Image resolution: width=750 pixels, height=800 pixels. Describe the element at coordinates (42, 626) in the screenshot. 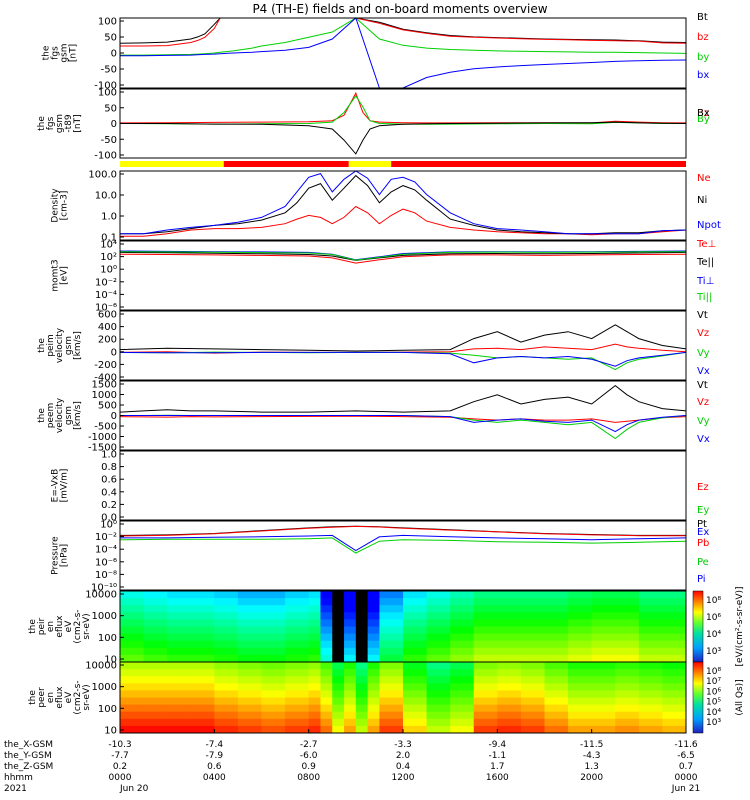

I see `y-axis-label-line: peir` at that location.